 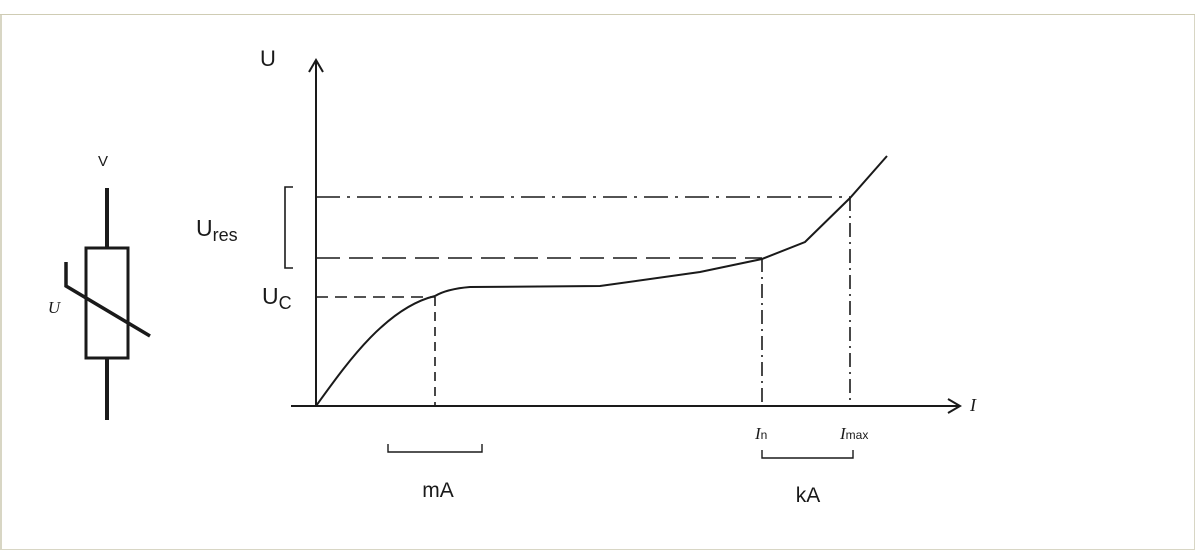 What do you see at coordinates (217, 230) in the screenshot?
I see `ures-label: Ures` at bounding box center [217, 230].